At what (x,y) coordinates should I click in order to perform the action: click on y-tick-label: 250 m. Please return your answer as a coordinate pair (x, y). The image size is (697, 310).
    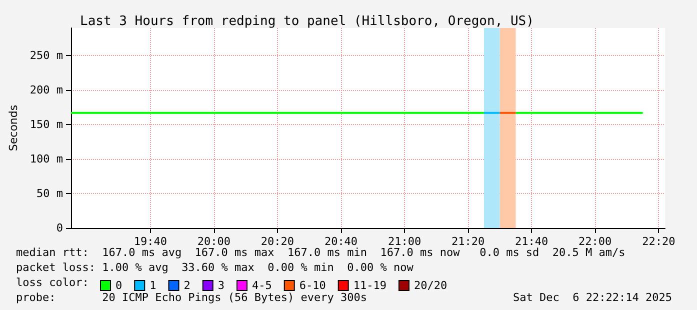
    Looking at the image, I should click on (47, 55).